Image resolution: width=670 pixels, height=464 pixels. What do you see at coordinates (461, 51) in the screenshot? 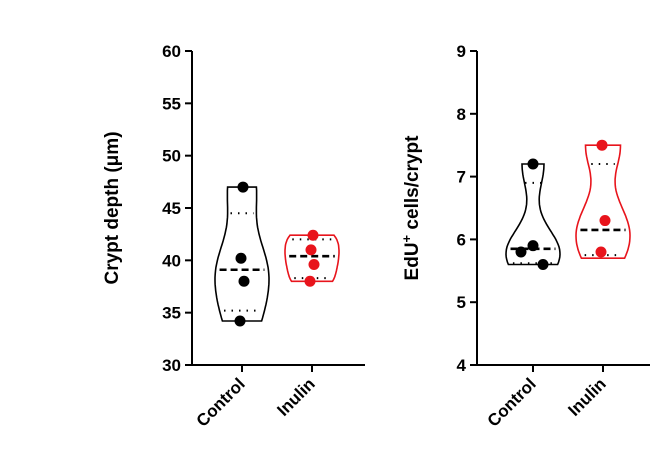
I see `y-tick-label: 9` at bounding box center [461, 51].